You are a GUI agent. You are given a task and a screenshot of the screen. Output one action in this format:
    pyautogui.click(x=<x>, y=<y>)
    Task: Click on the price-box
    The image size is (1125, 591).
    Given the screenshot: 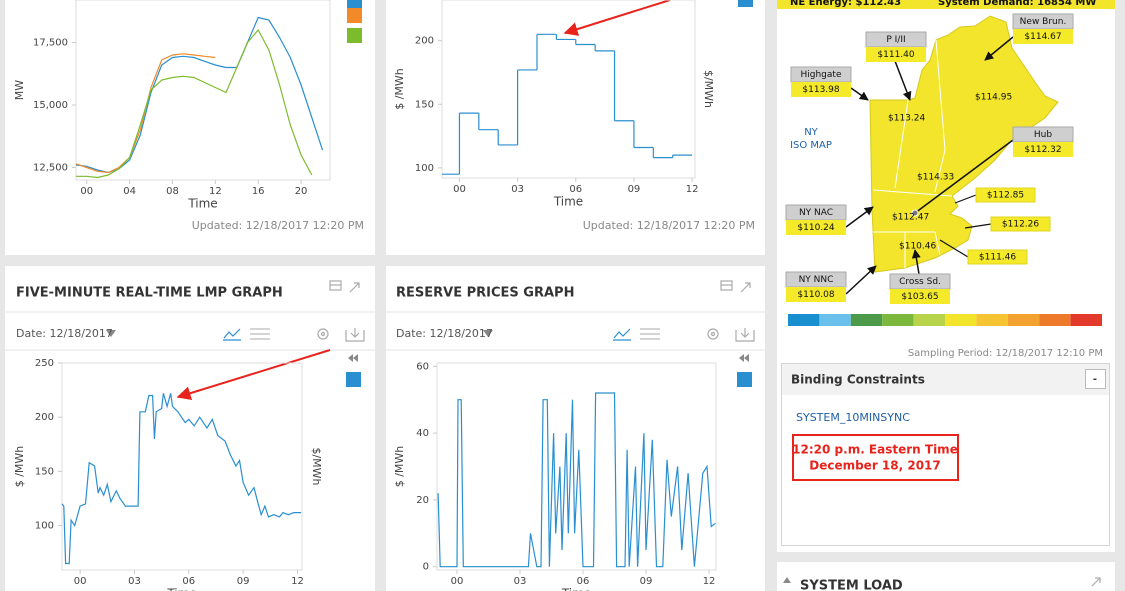 What is the action you would take?
    pyautogui.click(x=997, y=257)
    